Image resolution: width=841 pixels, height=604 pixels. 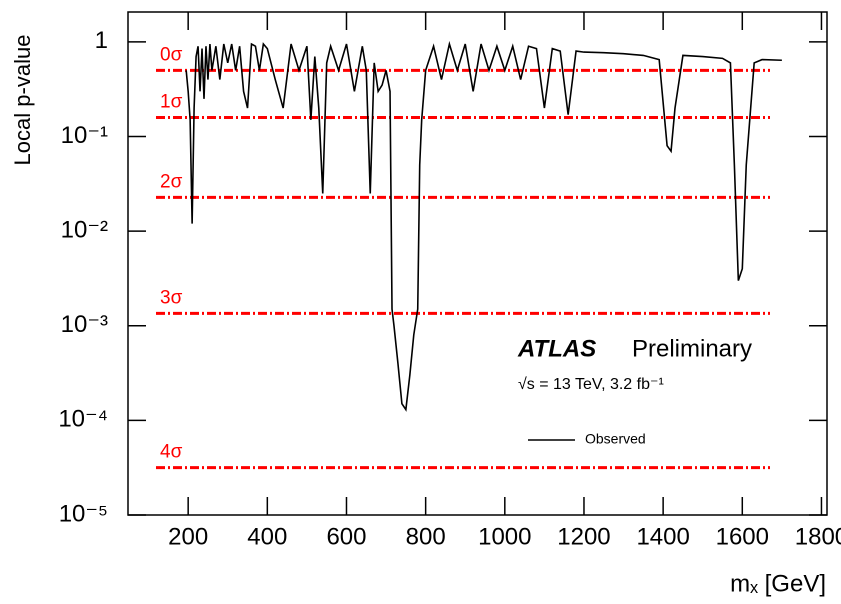 I want to click on x-tick-label: 1400, so click(x=662, y=536).